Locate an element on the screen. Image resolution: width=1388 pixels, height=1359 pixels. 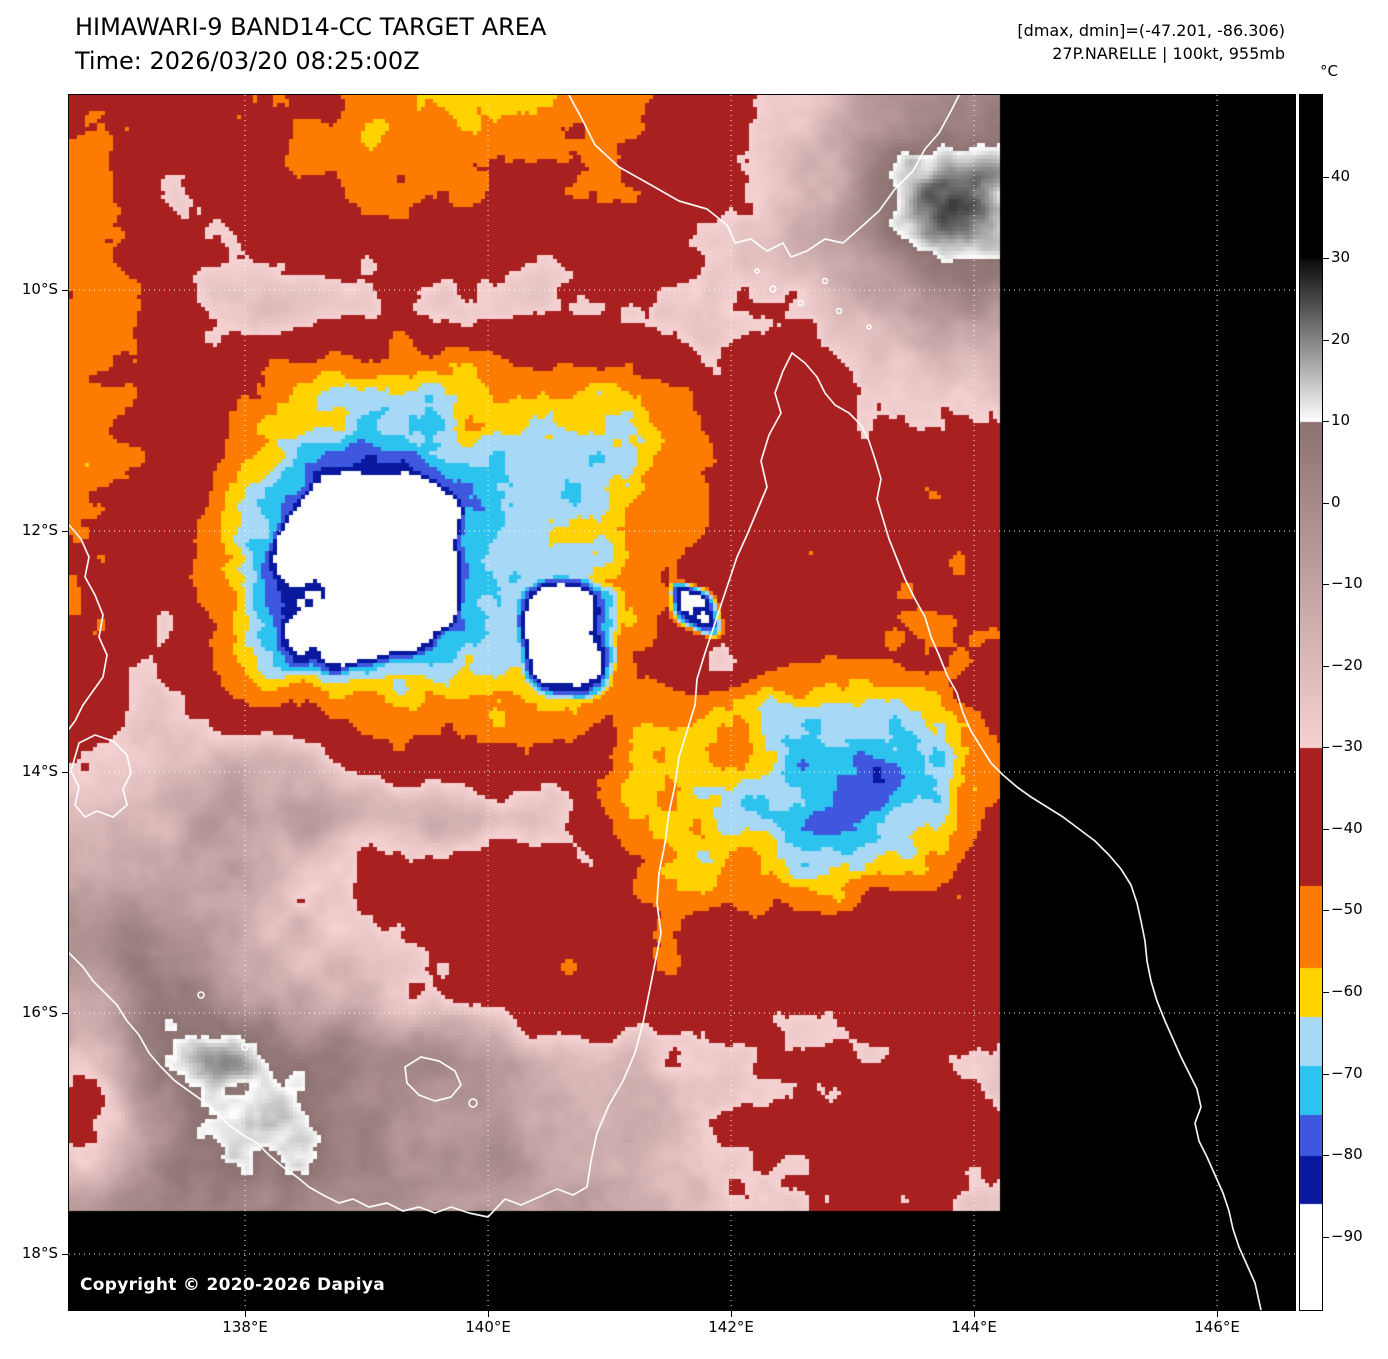
colorbar-tick-label: −60 is located at coordinates (1347, 990).